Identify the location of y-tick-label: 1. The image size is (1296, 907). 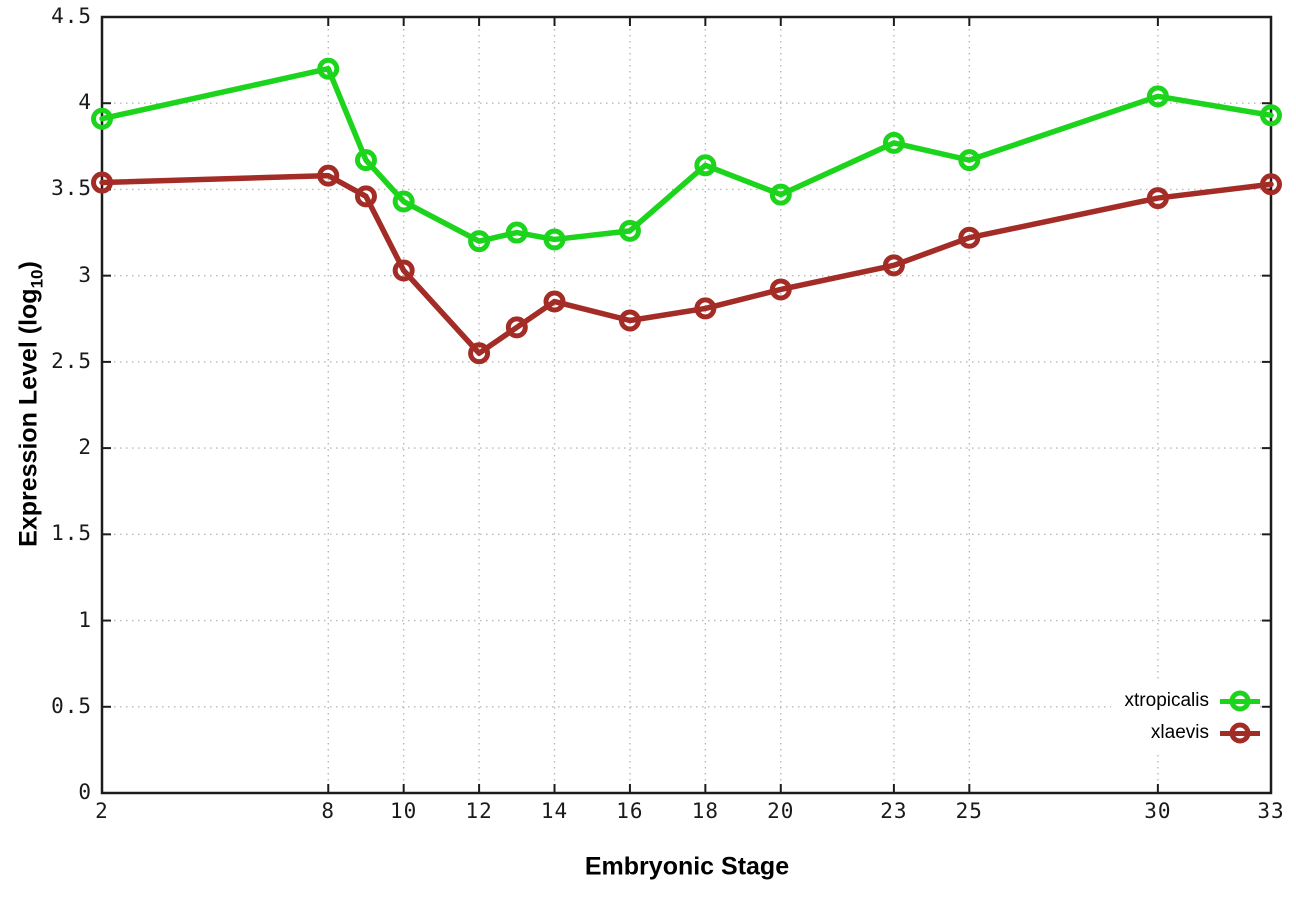
(85, 619).